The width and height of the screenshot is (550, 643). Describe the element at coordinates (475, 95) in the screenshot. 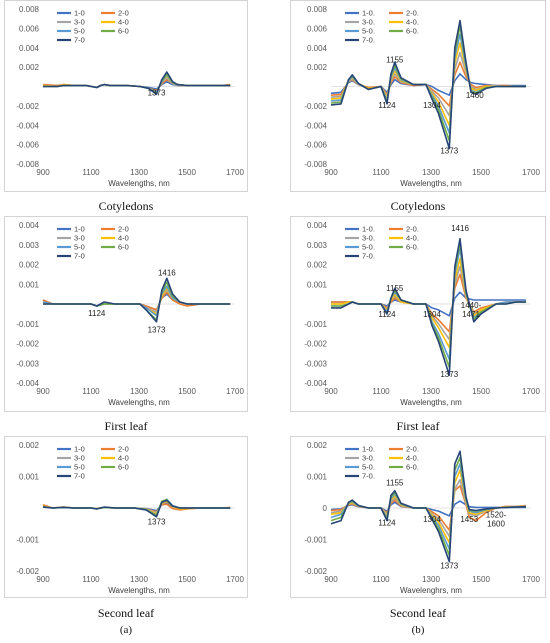

I see `peak-annotation: 1460` at that location.